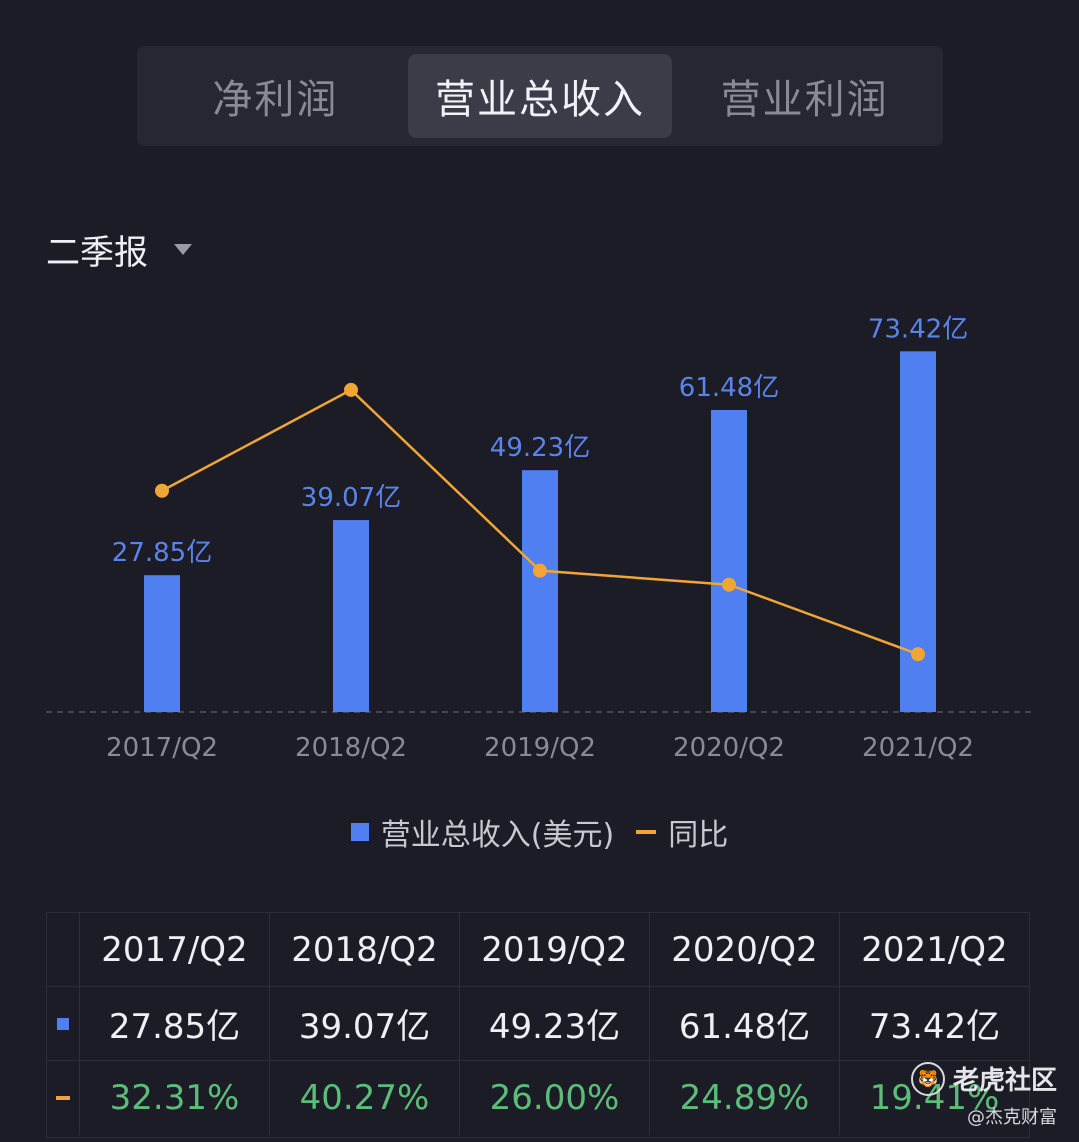 The width and height of the screenshot is (1079, 1142). Describe the element at coordinates (540, 748) in the screenshot. I see `x-tick-label: 2019/Q2` at that location.